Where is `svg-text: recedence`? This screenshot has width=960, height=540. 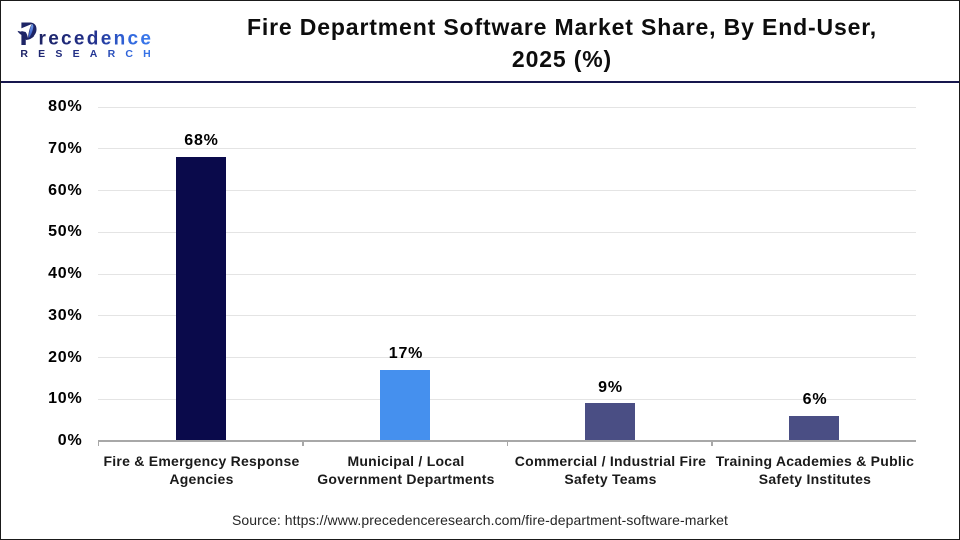 svg-text: recedence is located at coordinates (96, 38).